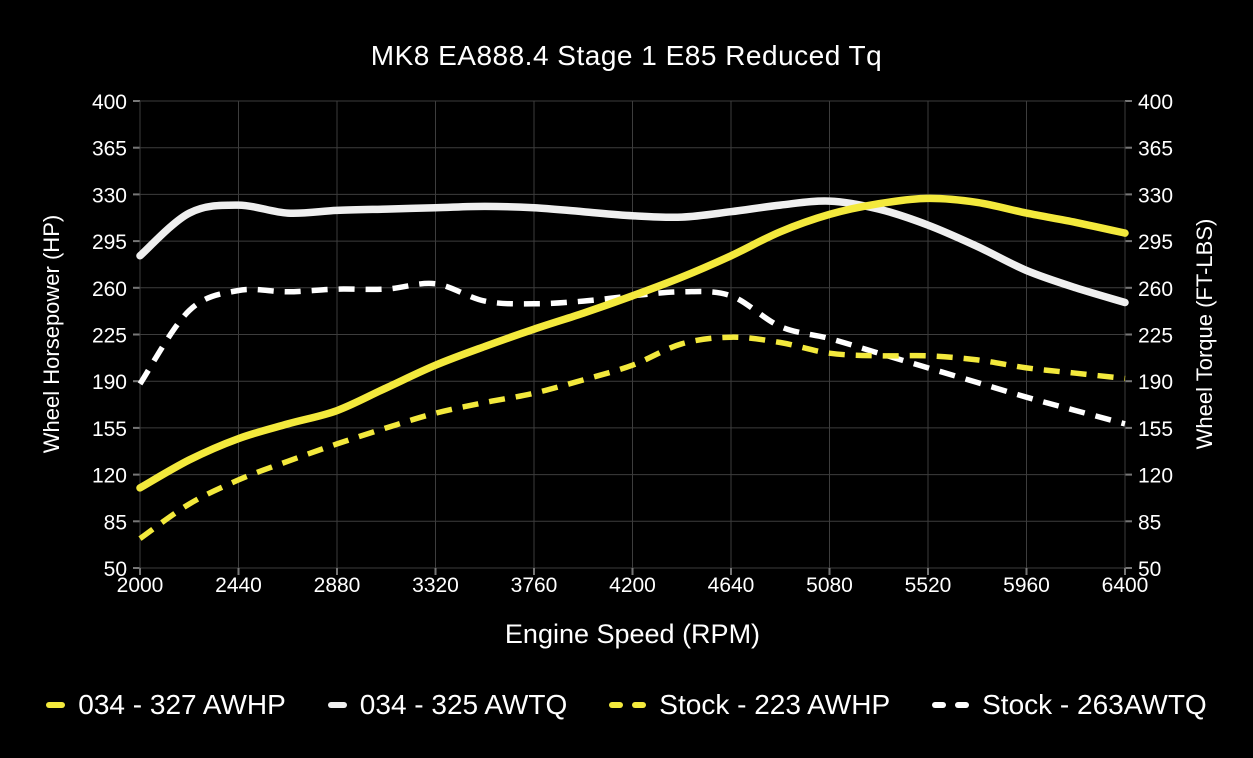 The height and width of the screenshot is (758, 1253). Describe the element at coordinates (1155, 336) in the screenshot. I see `y-tick-label-right: 225` at that location.